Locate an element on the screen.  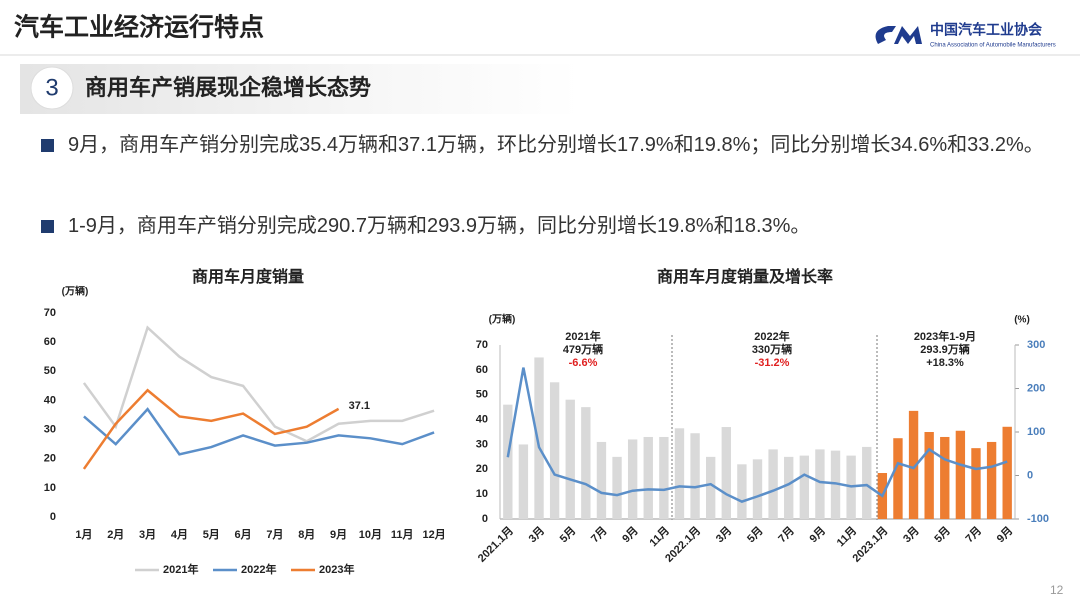
page-number: 12 is located at coordinates (1057, 590).